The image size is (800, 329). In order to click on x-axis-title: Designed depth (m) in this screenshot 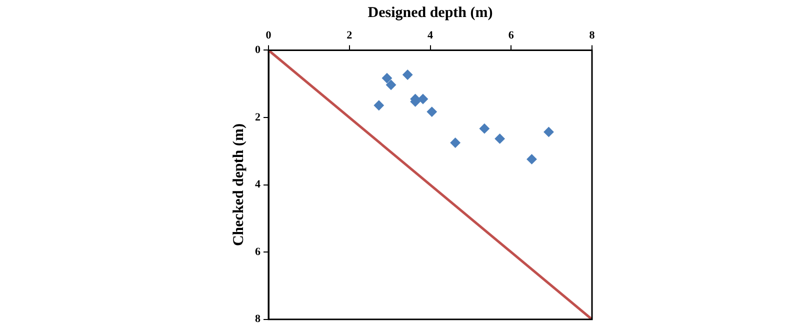, I will do `click(430, 12)`.